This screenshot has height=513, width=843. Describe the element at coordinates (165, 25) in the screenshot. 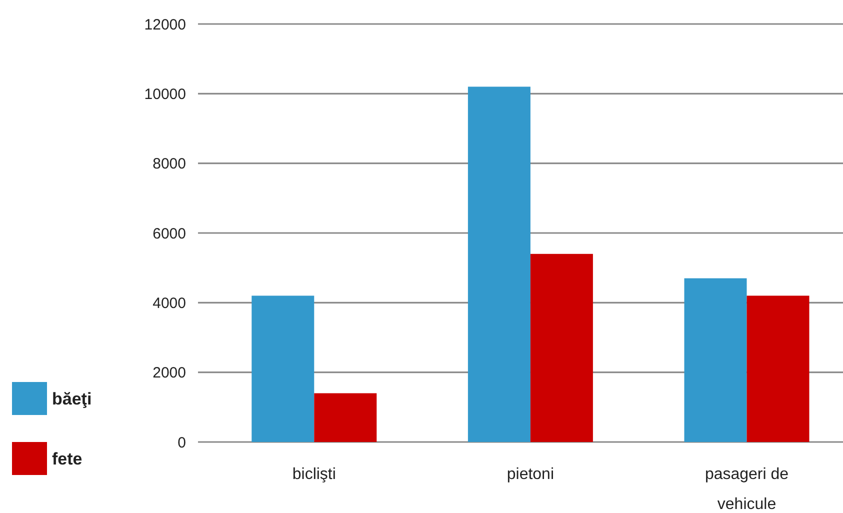

I see `y-tick-label: 12000` at that location.